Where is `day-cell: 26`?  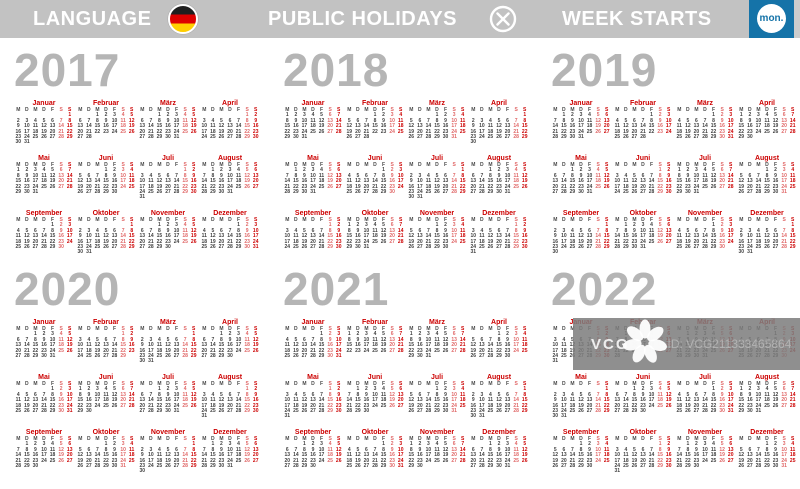 day-cell: 26 is located at coordinates (688, 410).